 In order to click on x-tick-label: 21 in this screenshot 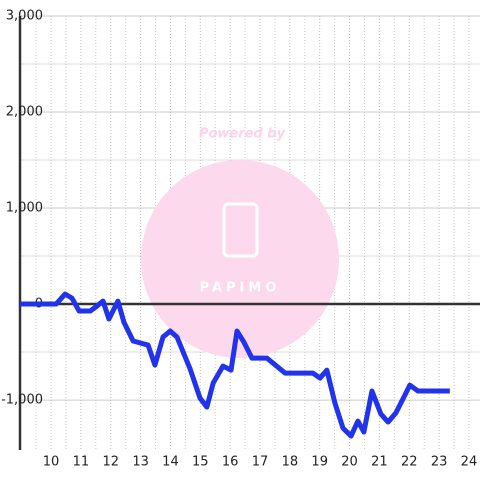, I will do `click(379, 462)`.